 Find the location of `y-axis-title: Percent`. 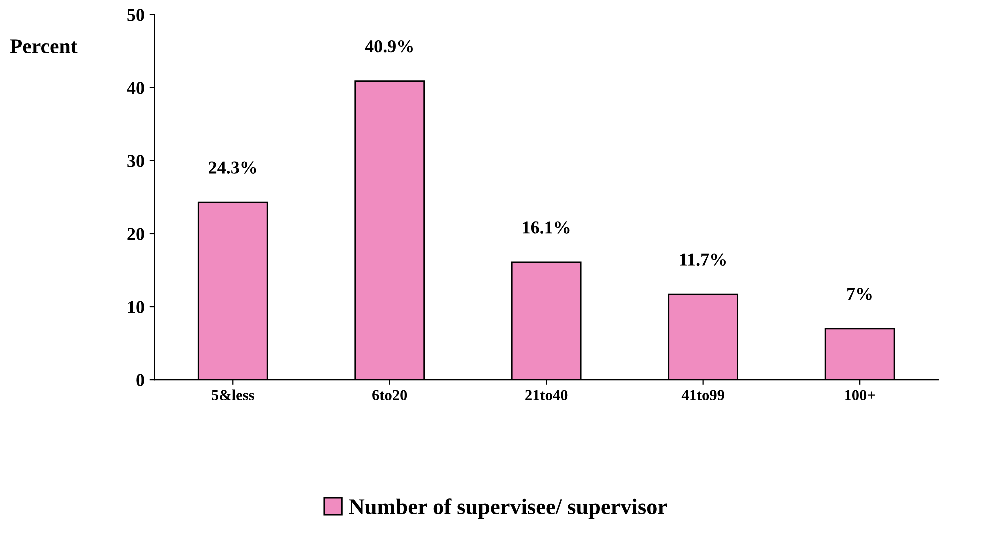

y-axis-title: Percent is located at coordinates (44, 47).